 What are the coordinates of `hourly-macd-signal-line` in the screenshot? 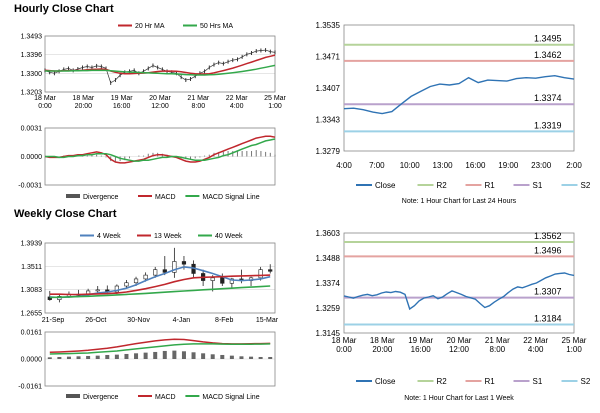 It's located at (160, 150).